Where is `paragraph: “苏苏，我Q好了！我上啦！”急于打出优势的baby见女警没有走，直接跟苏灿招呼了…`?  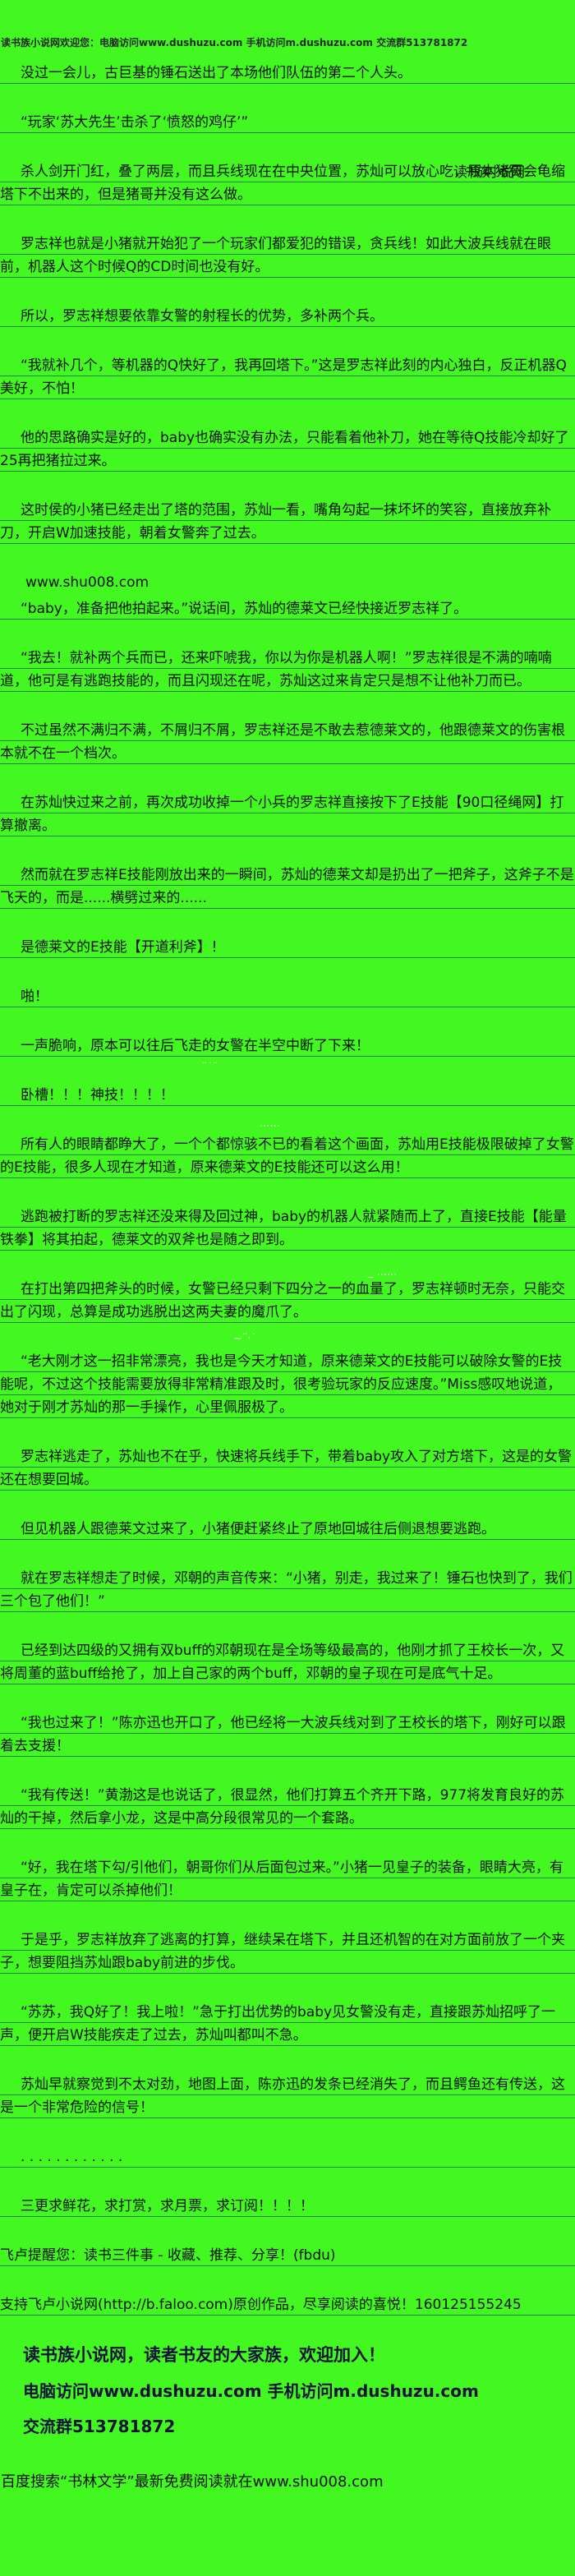
paragraph: “苏苏，我Q好了！我上啦！”急于打出优势的baby见女警没有走，直接跟苏灿招呼了… is located at coordinates (287, 2024).